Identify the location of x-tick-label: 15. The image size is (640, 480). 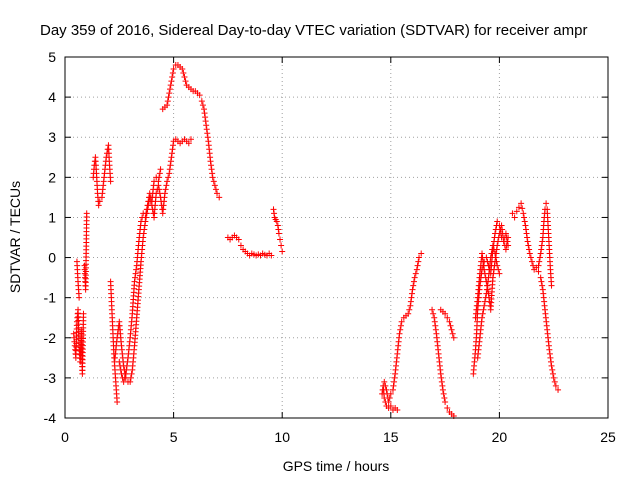
(391, 437).